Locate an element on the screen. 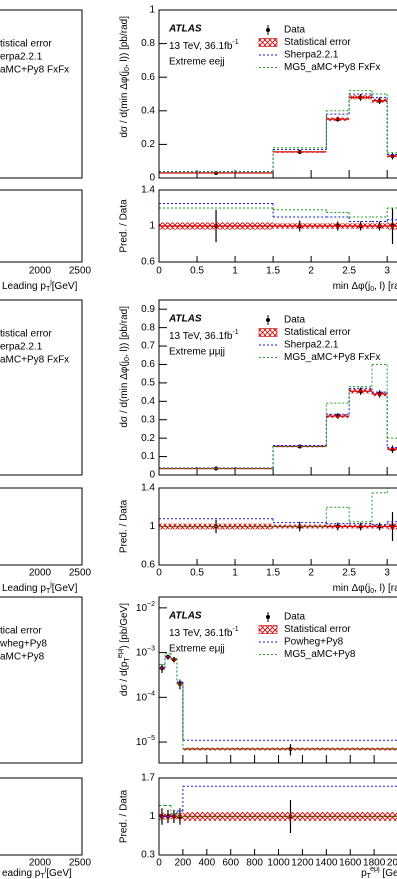  x-tick-label: 2 is located at coordinates (311, 573).